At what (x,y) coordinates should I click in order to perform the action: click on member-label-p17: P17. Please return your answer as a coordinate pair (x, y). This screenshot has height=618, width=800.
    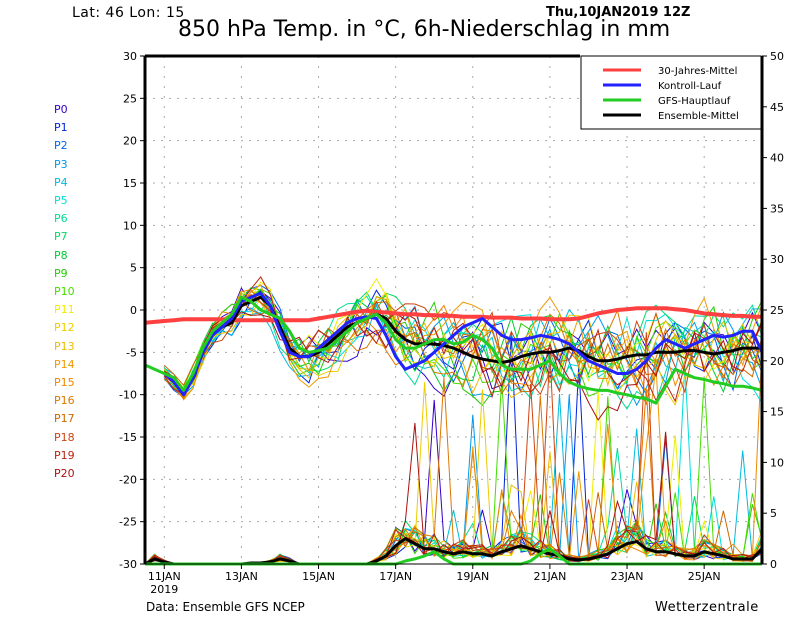
    Looking at the image, I should click on (64, 419).